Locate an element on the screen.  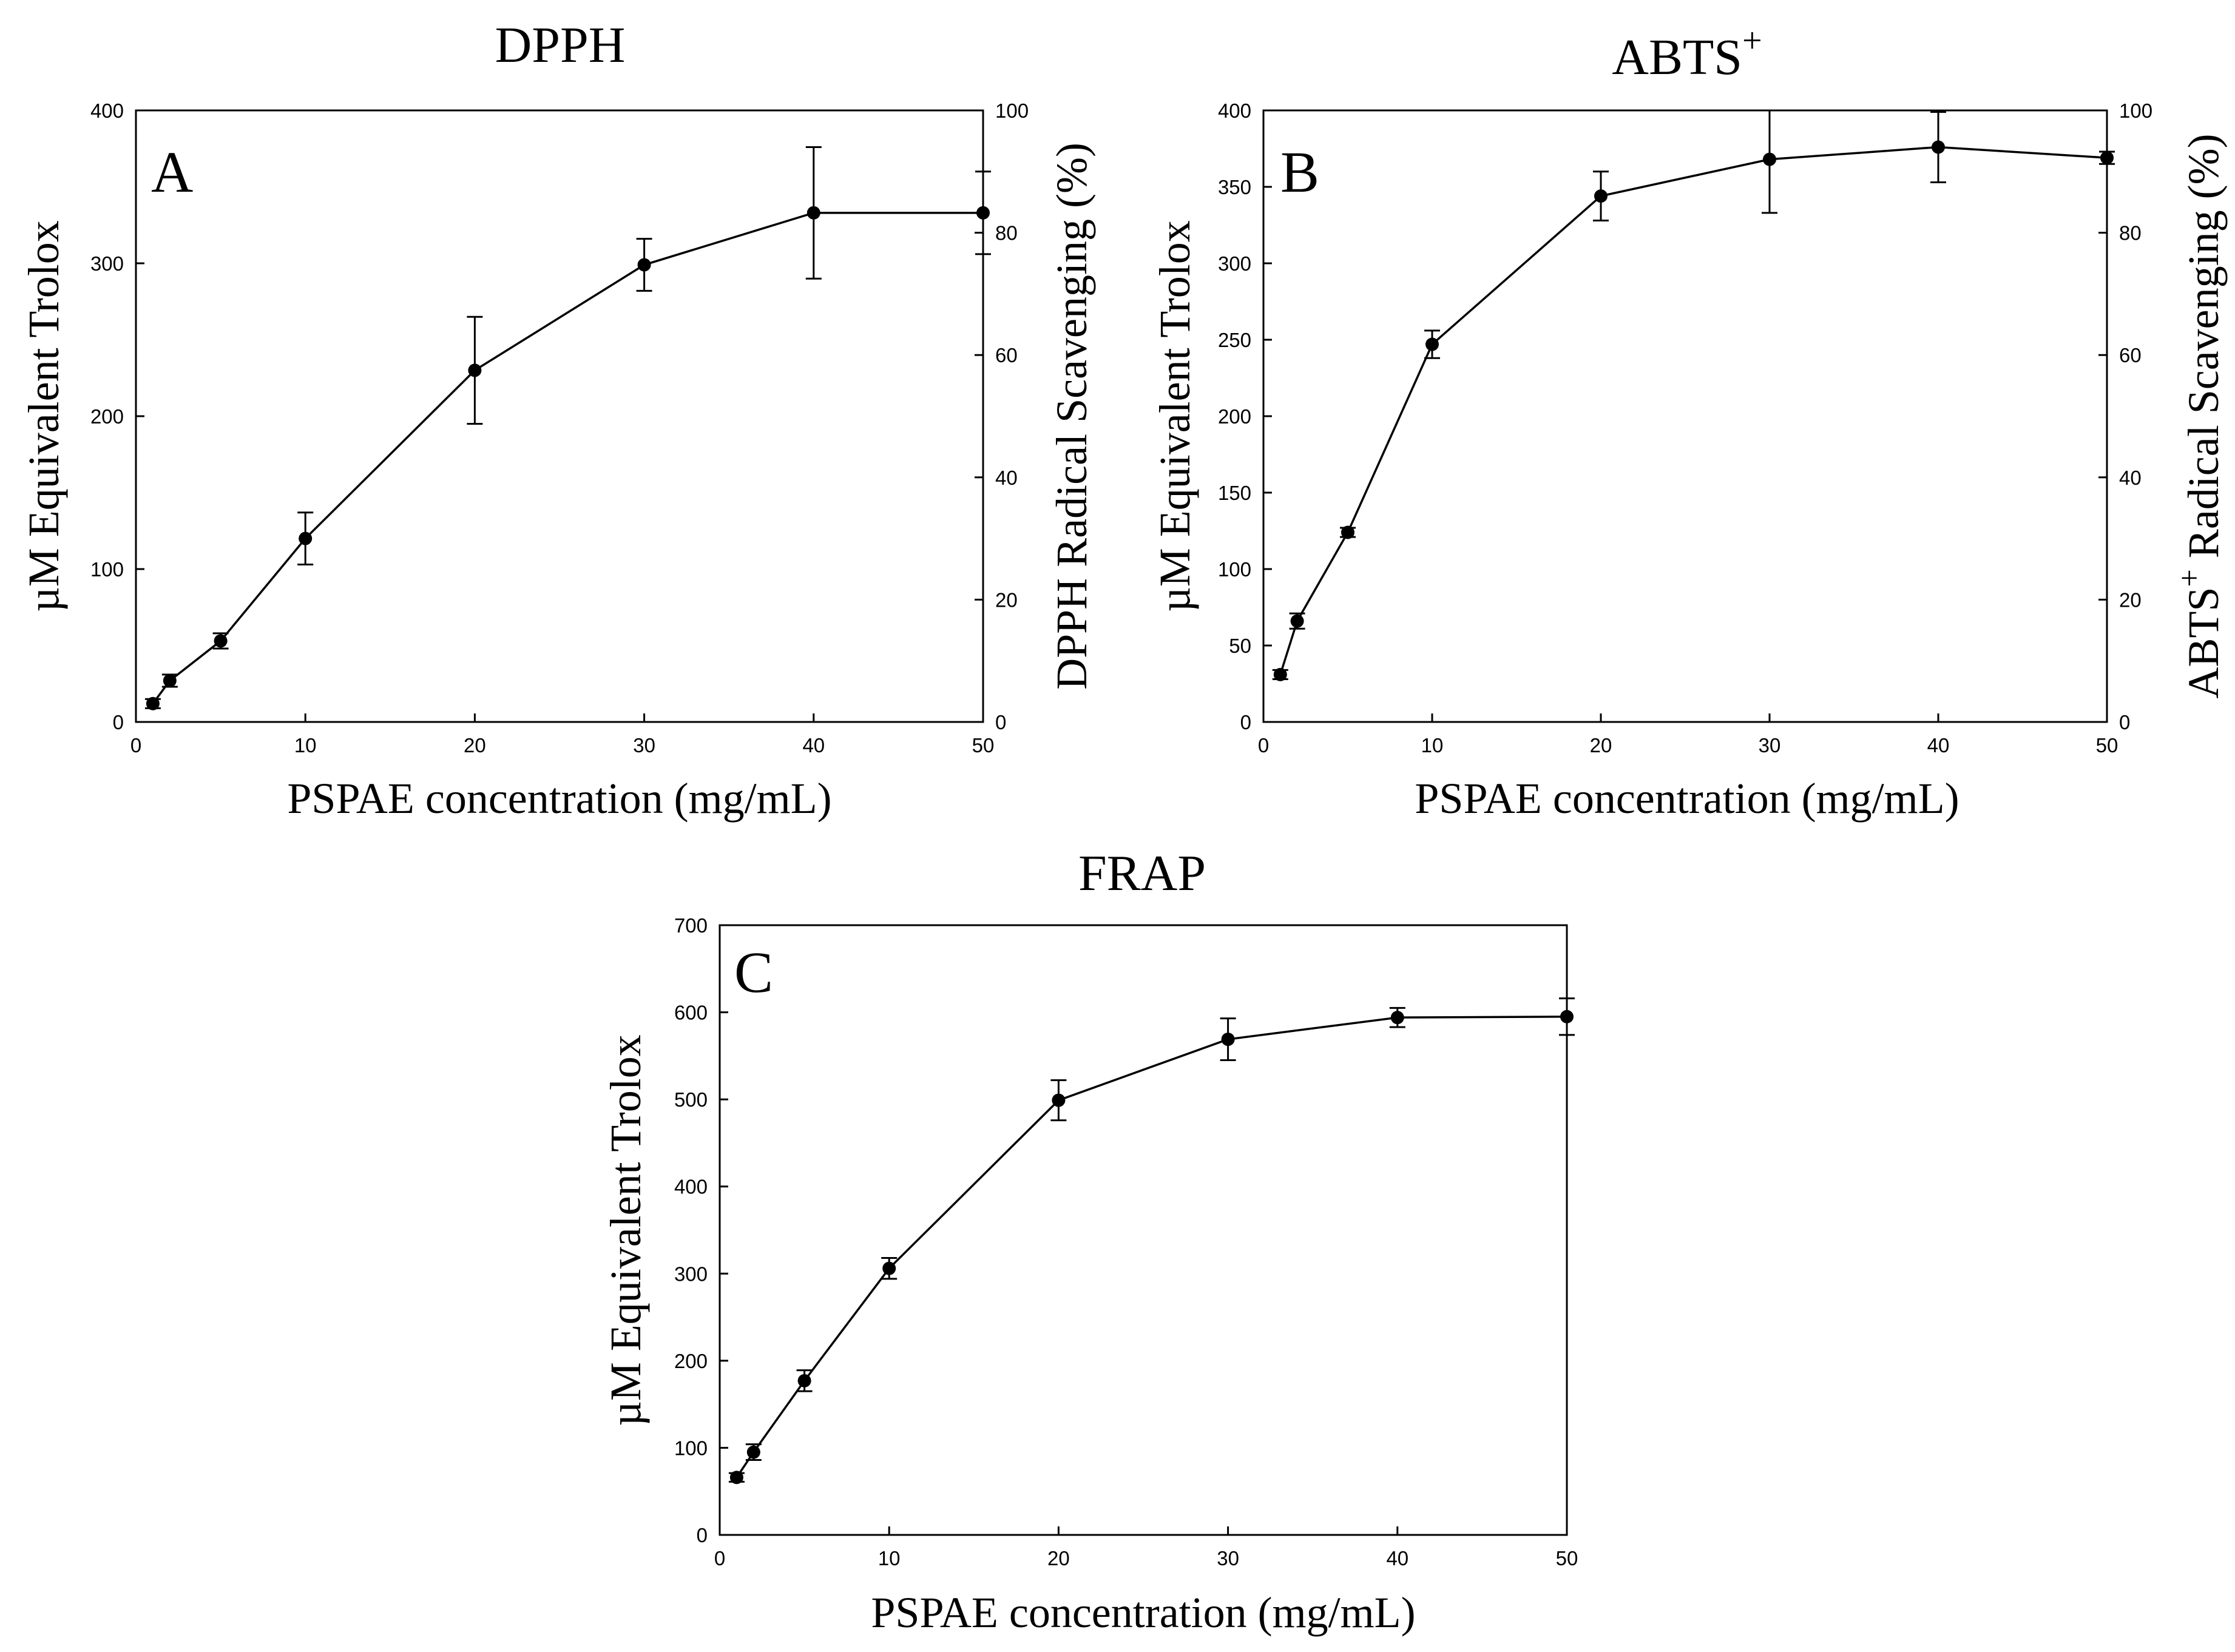
panel-a-x-ticks: 0 10 20 30 40 50 is located at coordinates (562, 735).